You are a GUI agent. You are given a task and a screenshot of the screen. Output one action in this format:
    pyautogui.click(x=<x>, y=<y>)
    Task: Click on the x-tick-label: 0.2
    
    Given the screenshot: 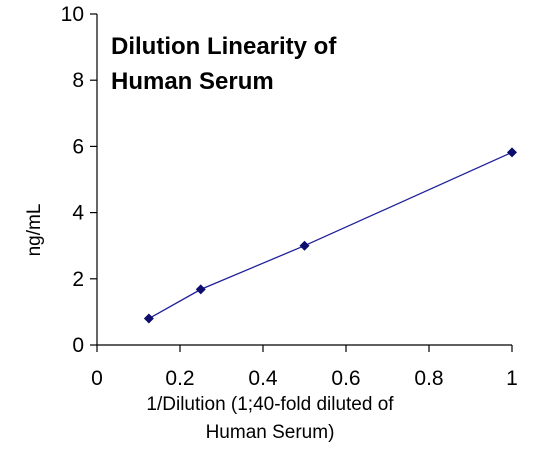 What is the action you would take?
    pyautogui.click(x=179, y=378)
    